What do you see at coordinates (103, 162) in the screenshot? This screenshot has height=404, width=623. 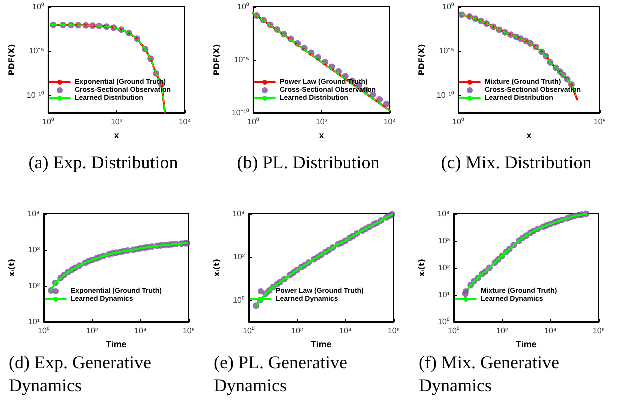 I see `text: (a) Exp. Distribution` at bounding box center [103, 162].